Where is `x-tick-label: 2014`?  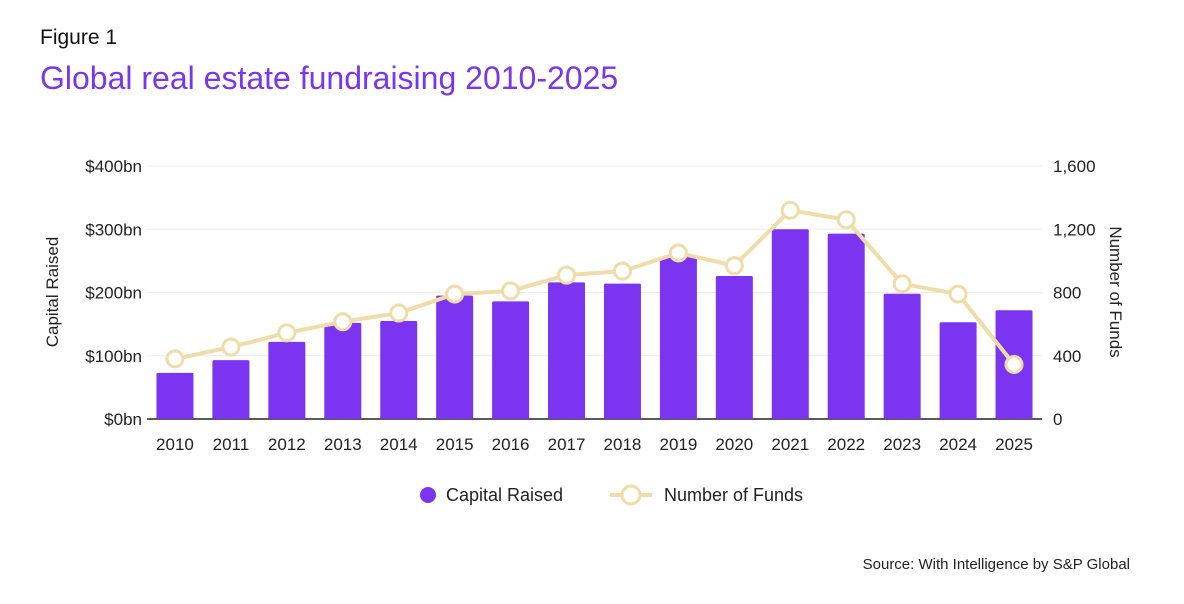
x-tick-label: 2014 is located at coordinates (399, 444).